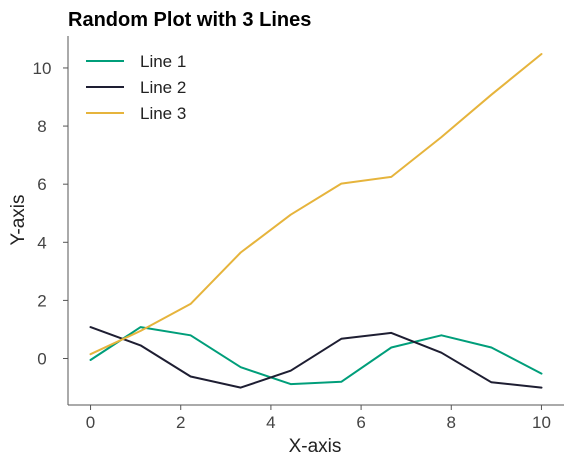 The width and height of the screenshot is (573, 467). What do you see at coordinates (41, 126) in the screenshot?
I see `y-tick-label: 8` at bounding box center [41, 126].